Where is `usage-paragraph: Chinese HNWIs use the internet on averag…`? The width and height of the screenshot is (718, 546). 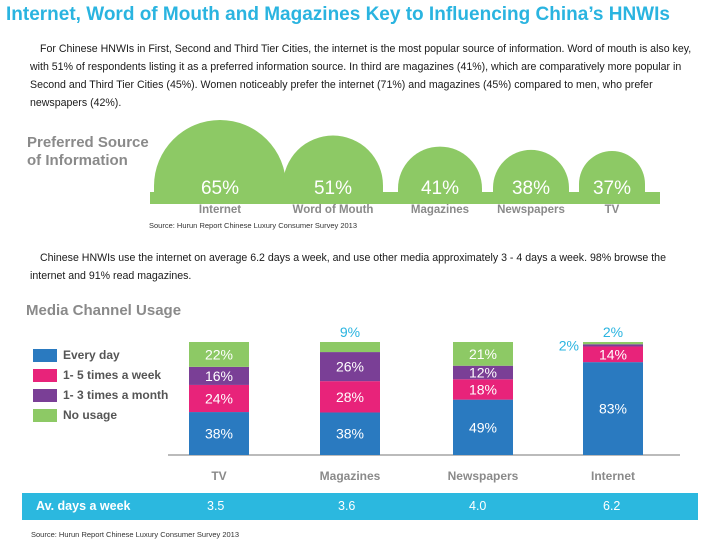
usage-paragraph: Chinese HNWIs use the internet on averag… is located at coordinates (348, 267).